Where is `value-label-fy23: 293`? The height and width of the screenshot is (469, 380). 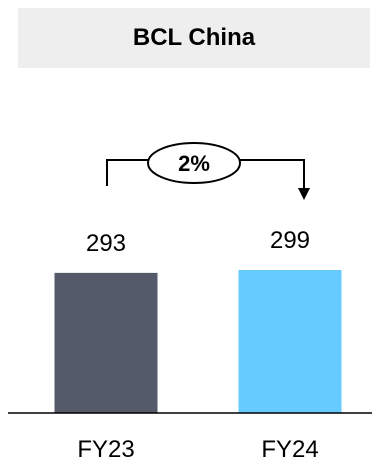 value-label-fy23: 293 is located at coordinates (106, 243).